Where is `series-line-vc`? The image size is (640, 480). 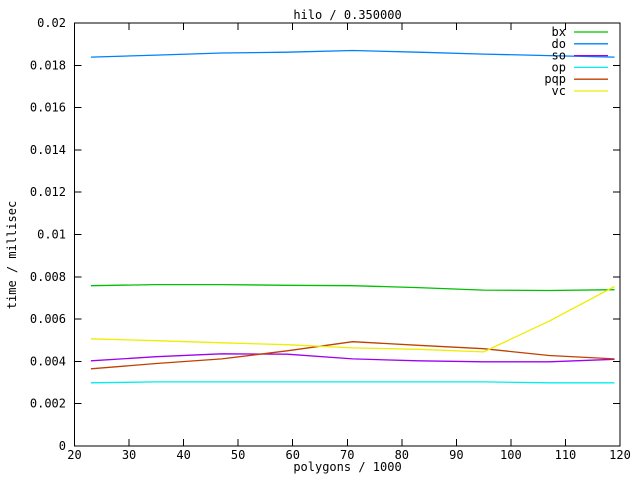
series-line-vc is located at coordinates (352, 319).